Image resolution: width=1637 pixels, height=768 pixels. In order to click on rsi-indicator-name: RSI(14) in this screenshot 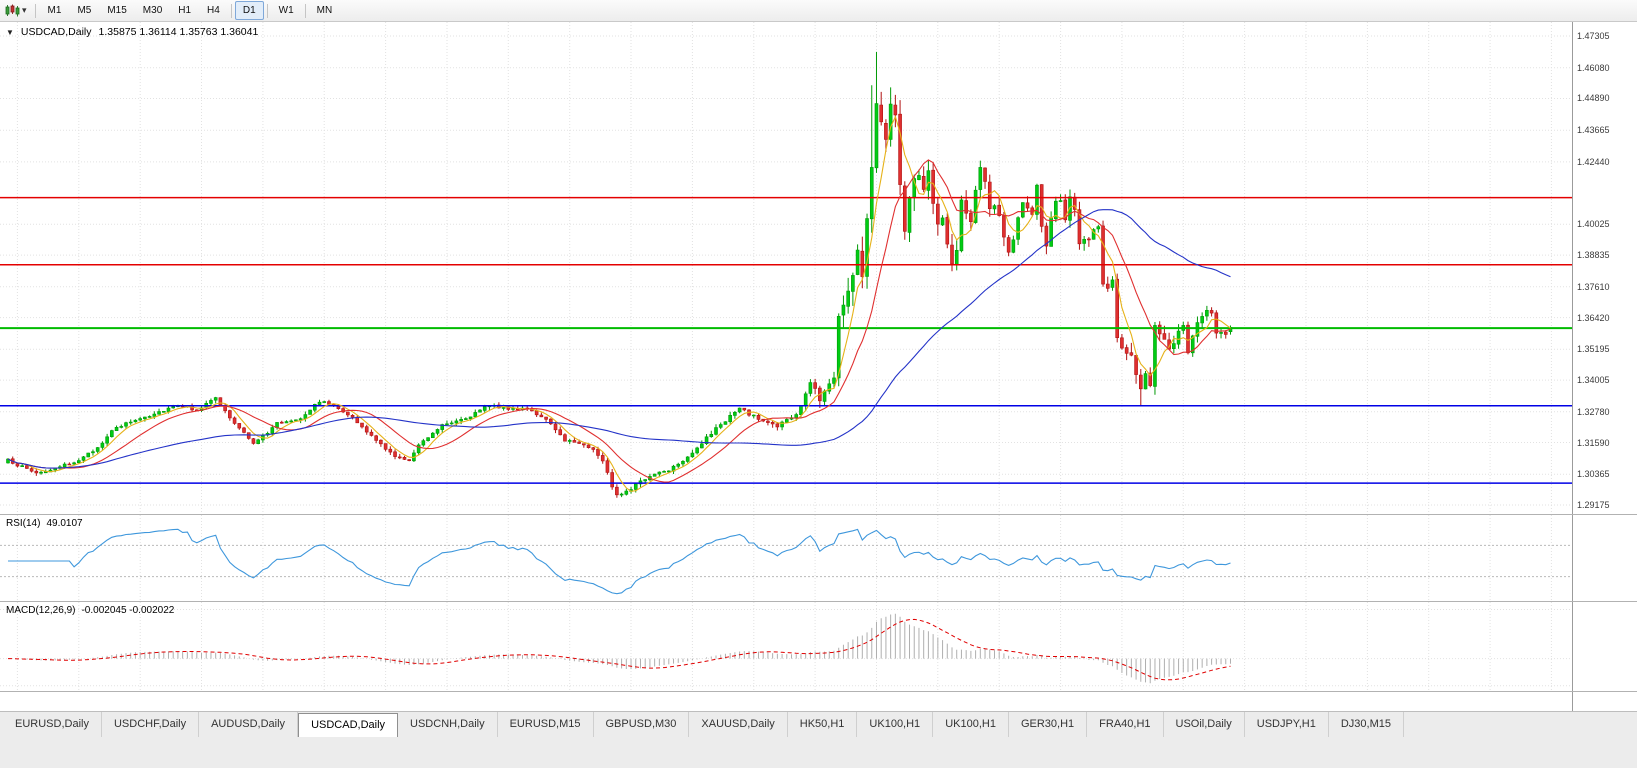, I will do `click(23, 523)`.